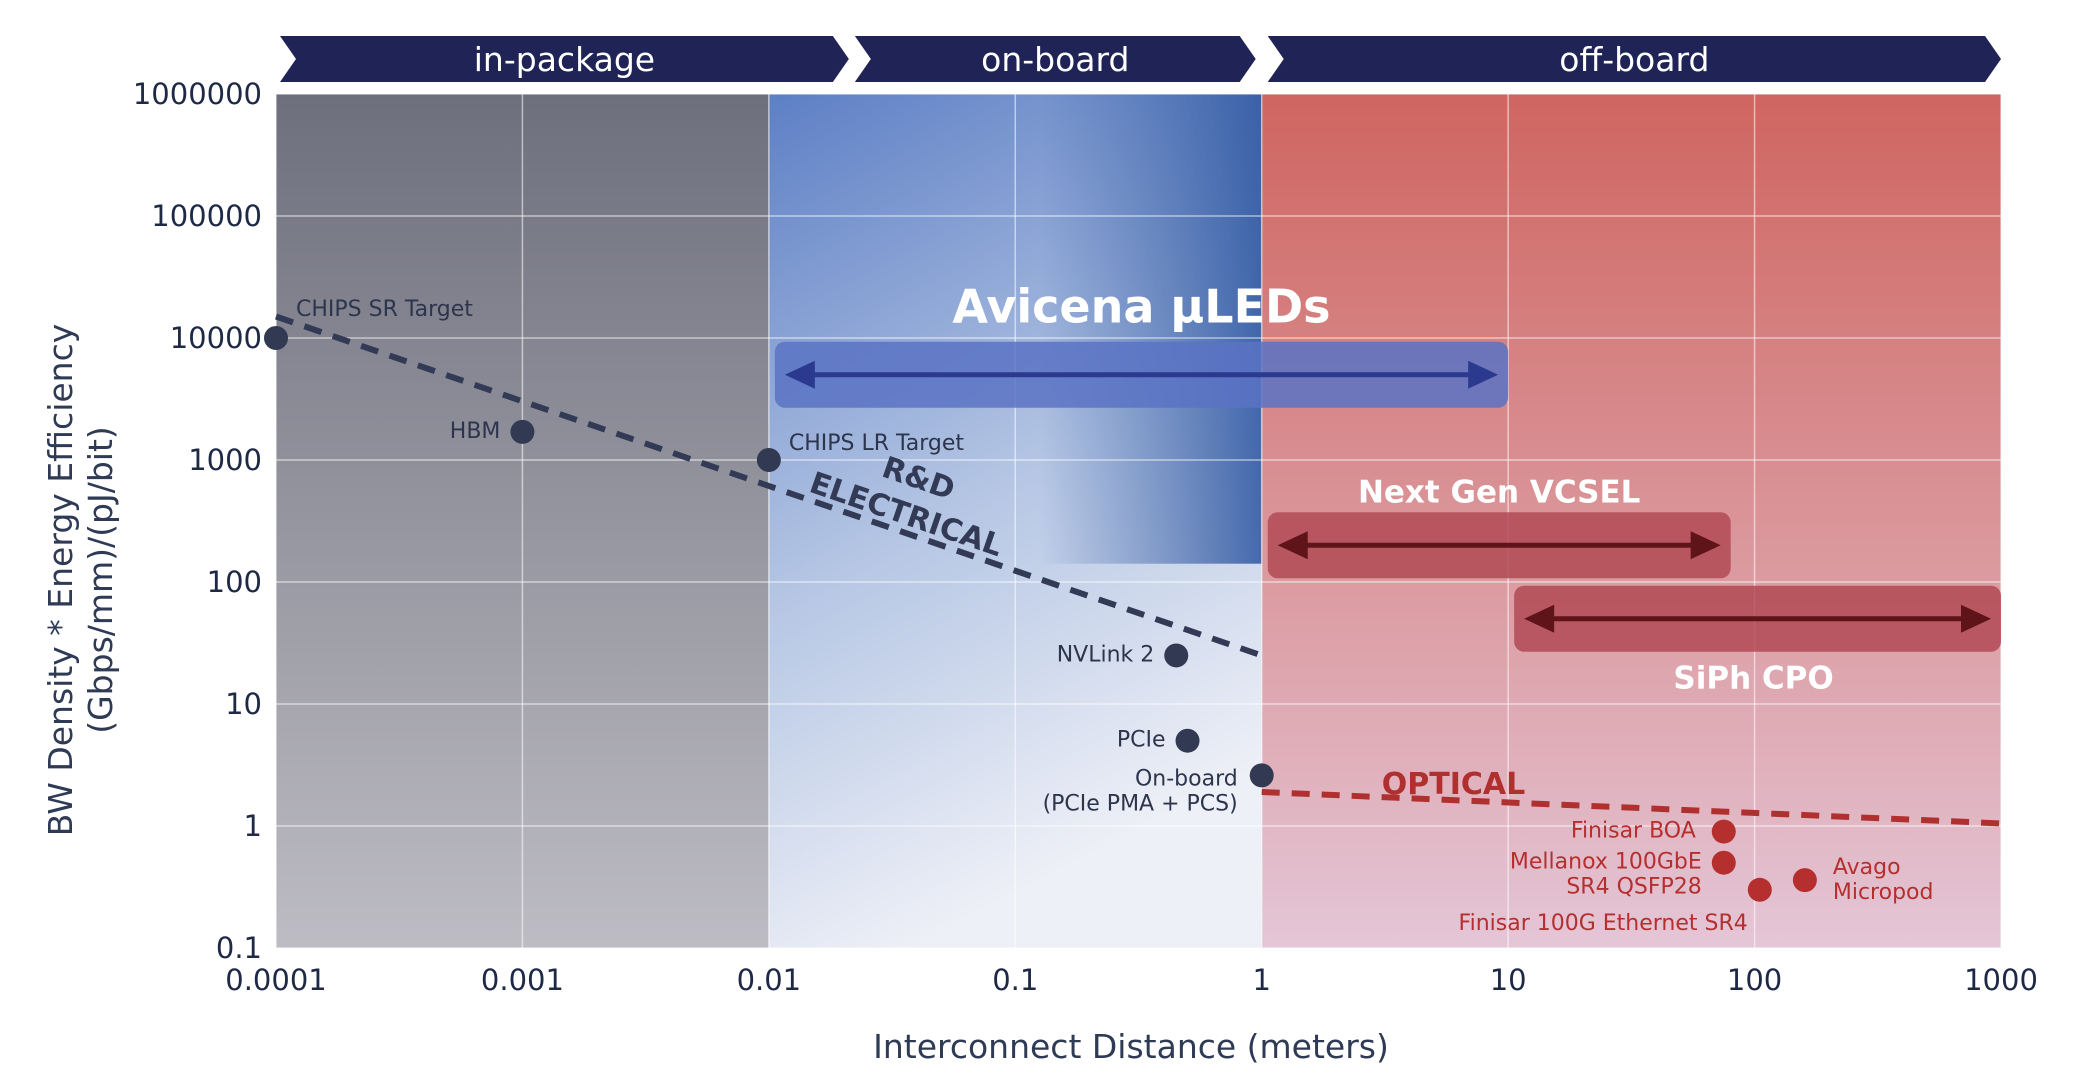 The image size is (2079, 1084). Describe the element at coordinates (2001, 980) in the screenshot. I see `x-tick-1000: 1000` at that location.